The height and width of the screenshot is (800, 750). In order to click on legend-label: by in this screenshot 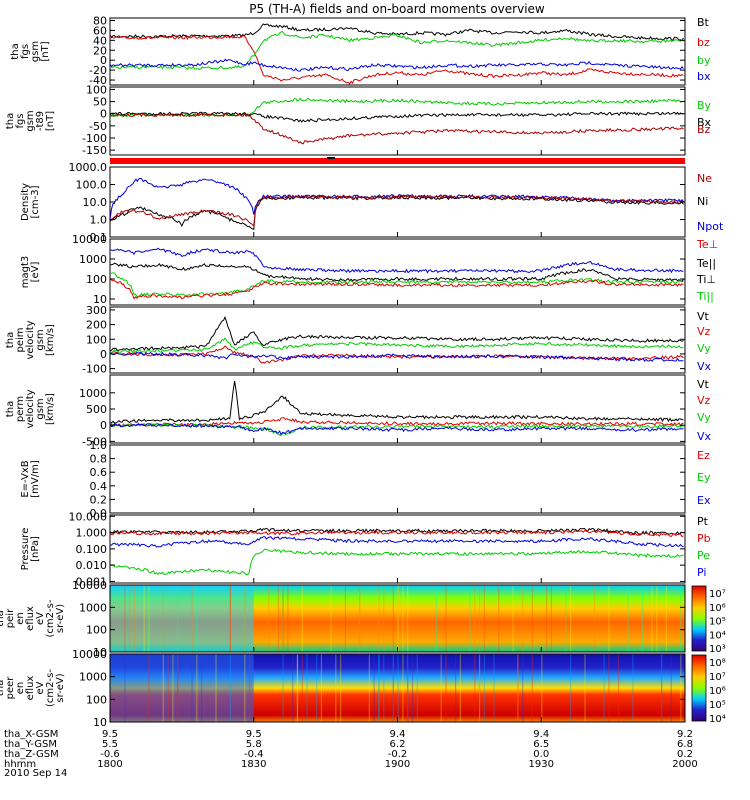, I will do `click(704, 60)`.